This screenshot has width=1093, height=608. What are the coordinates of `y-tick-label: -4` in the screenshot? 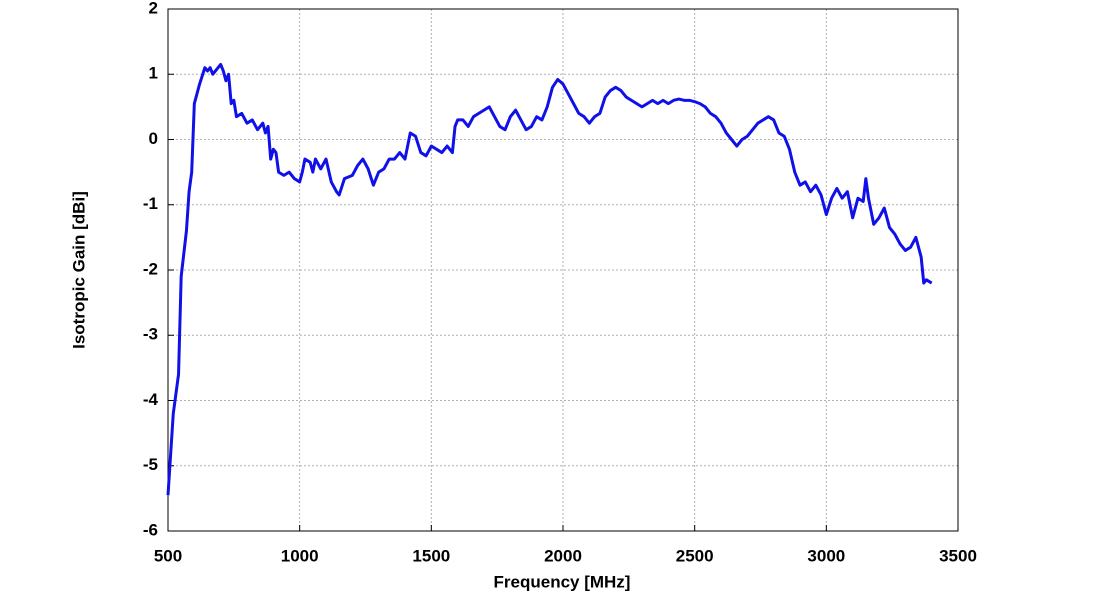 It's located at (151, 399).